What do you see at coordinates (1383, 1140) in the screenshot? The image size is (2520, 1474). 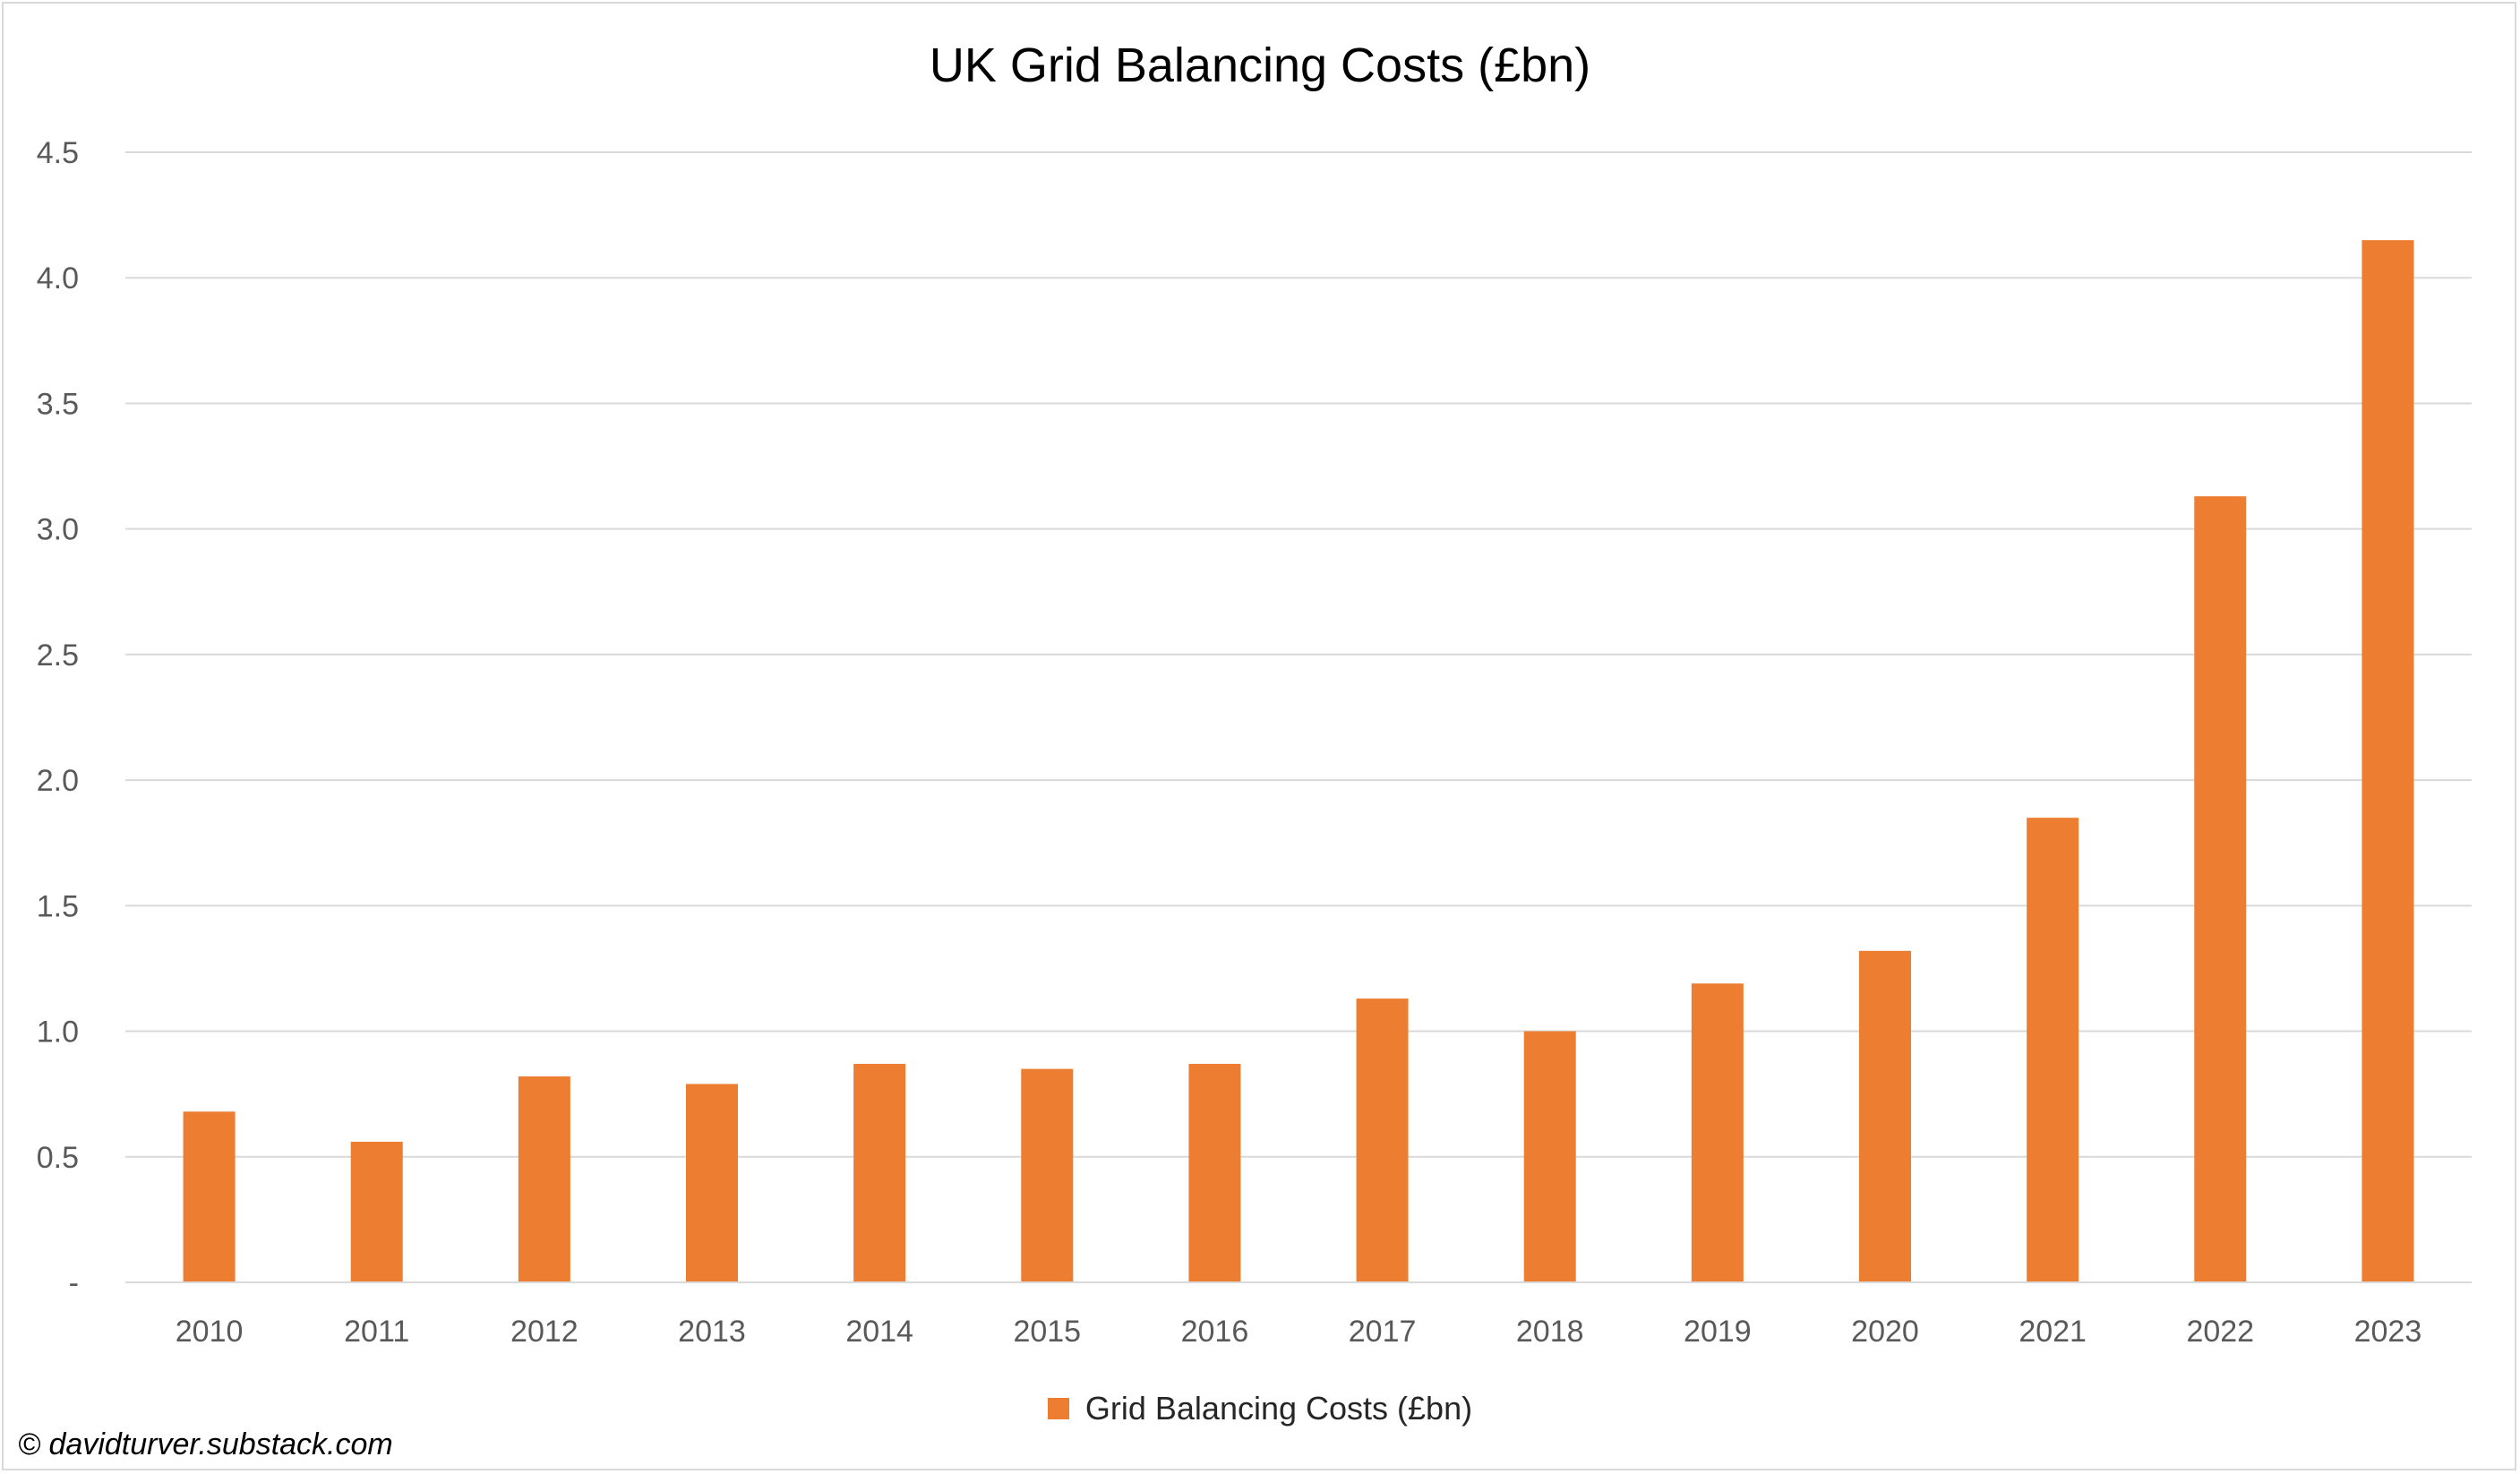 I see `bar-2017` at bounding box center [1383, 1140].